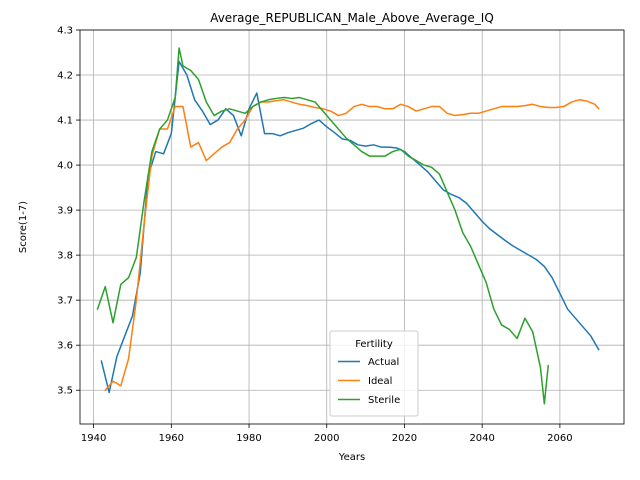 Image resolution: width=640 pixels, height=480 pixels. What do you see at coordinates (65, 256) in the screenshot?
I see `y-tick-label: 3.8` at bounding box center [65, 256].